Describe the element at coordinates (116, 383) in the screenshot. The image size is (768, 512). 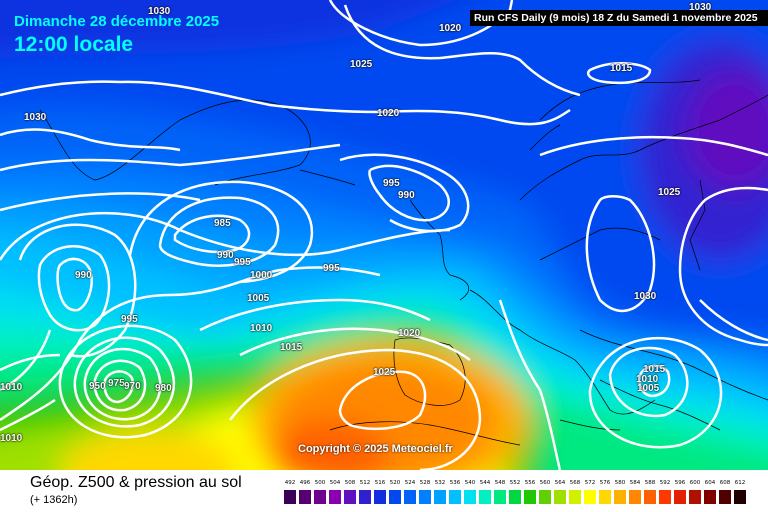
I see `isobar-label: 975` at that location.